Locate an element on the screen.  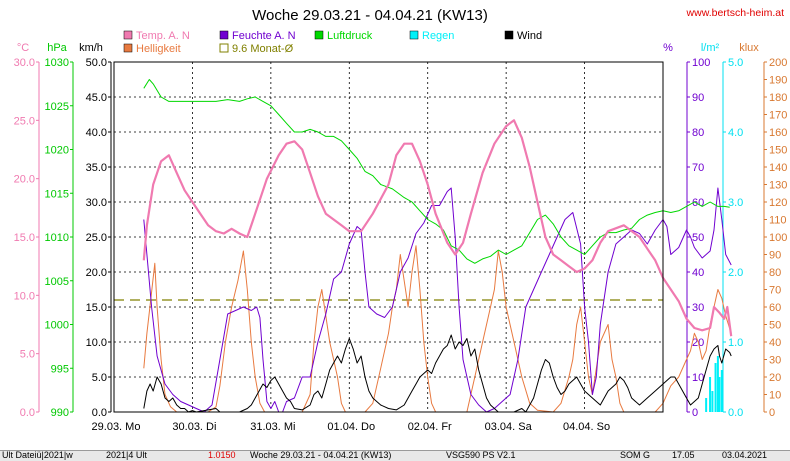
press-tick-label: 1030 is located at coordinates (57, 63).